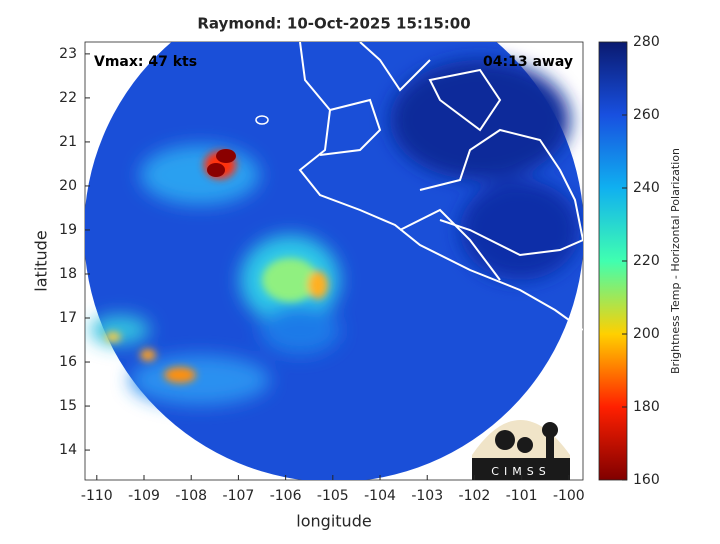 This screenshot has width=720, height=544. Describe the element at coordinates (191, 496) in the screenshot. I see `x-tick-label: -108` at that location.